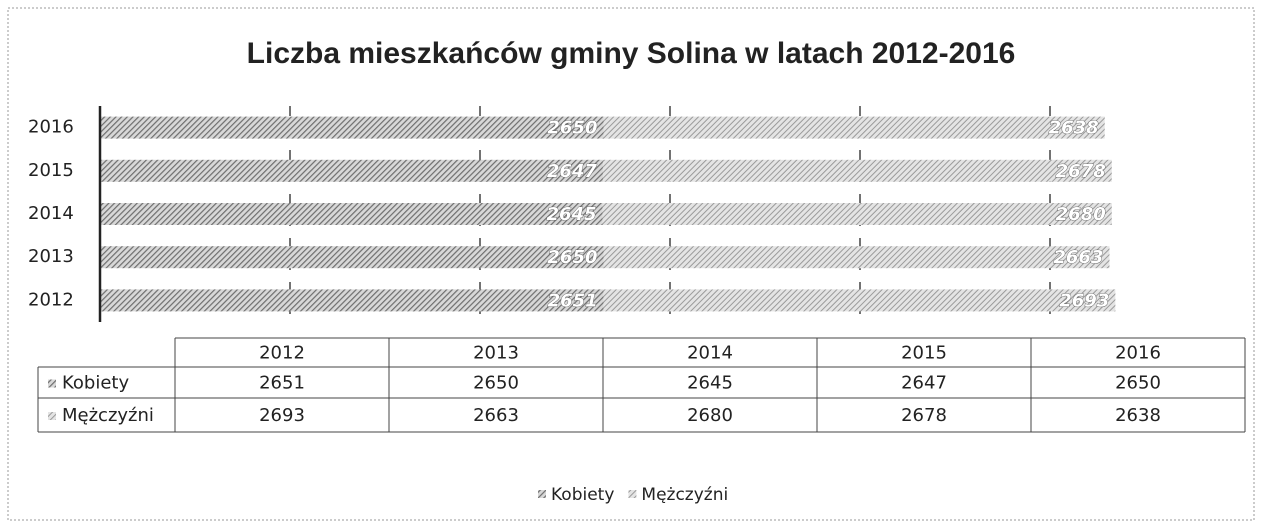 The image size is (1263, 526). Describe the element at coordinates (924, 415) in the screenshot. I see `table-cell: 2678` at that location.